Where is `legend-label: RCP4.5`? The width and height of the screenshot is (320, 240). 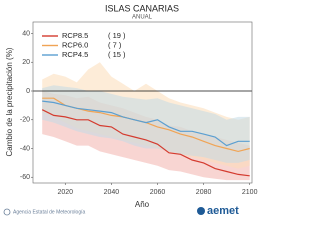 legend-label: RCP4.5 is located at coordinates (75, 54).